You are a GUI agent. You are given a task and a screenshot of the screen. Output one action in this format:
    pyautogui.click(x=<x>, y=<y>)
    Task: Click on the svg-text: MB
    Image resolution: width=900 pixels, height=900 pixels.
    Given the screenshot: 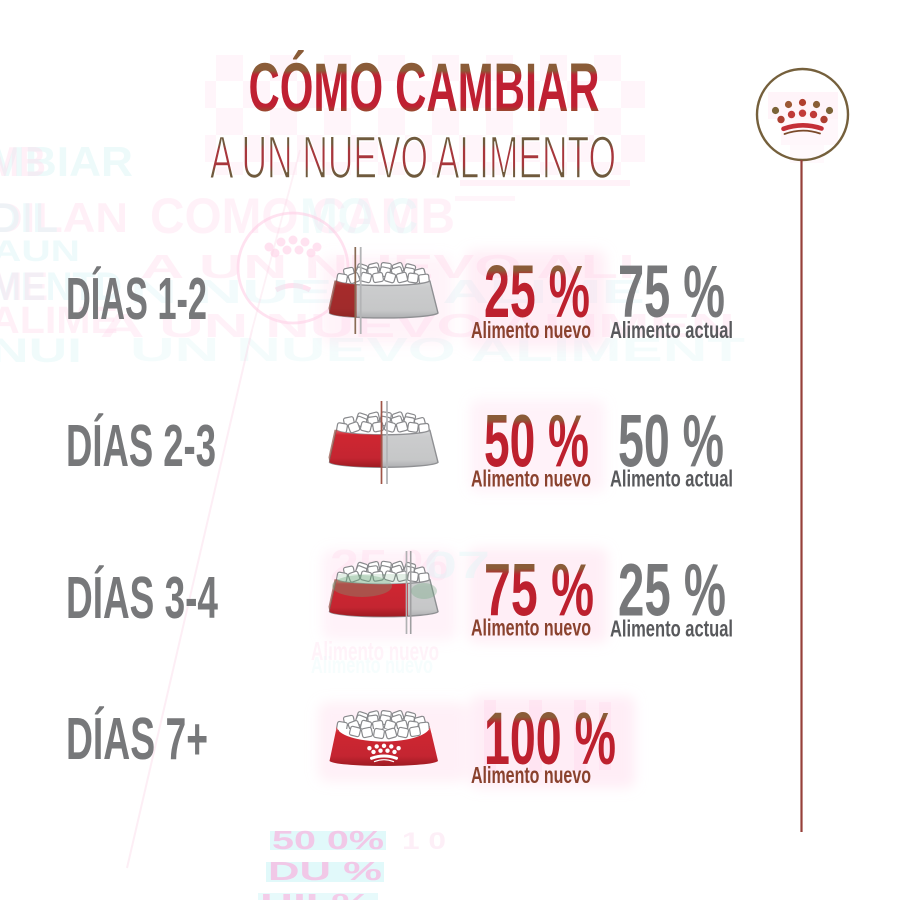 What is the action you would take?
    pyautogui.click(x=23, y=161)
    